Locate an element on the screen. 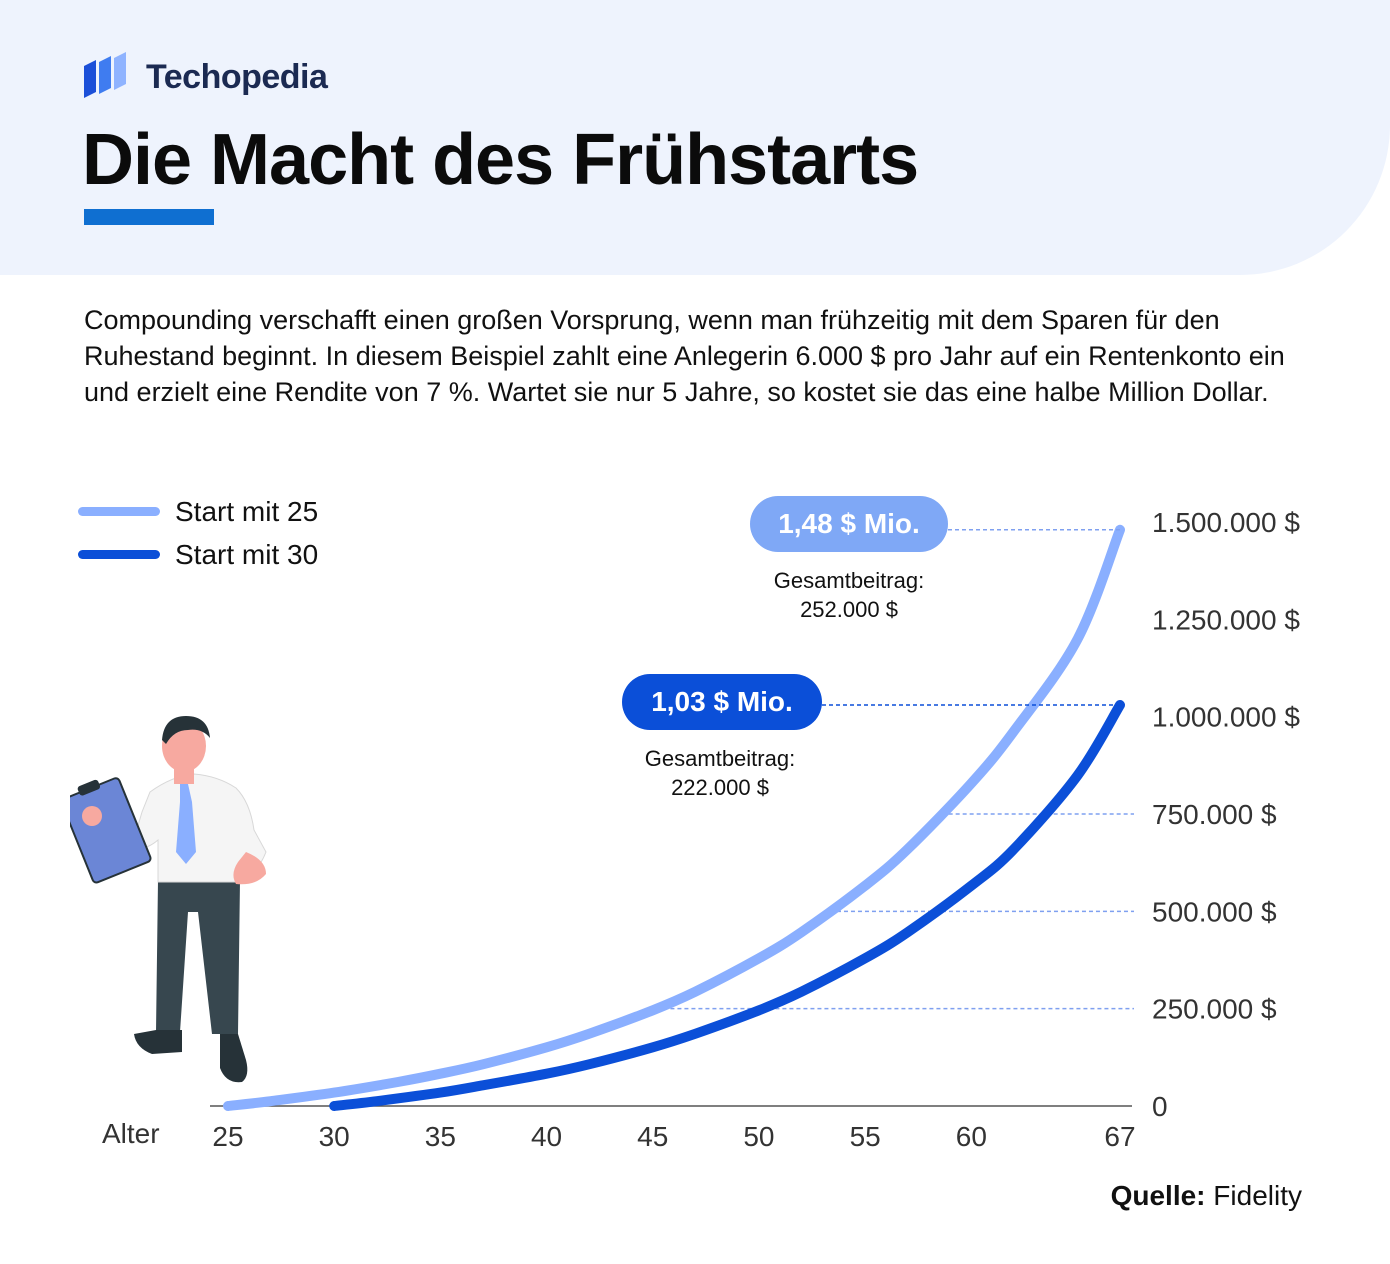 The image size is (1390, 1264). techopedia-logo-icon is located at coordinates (105, 75).